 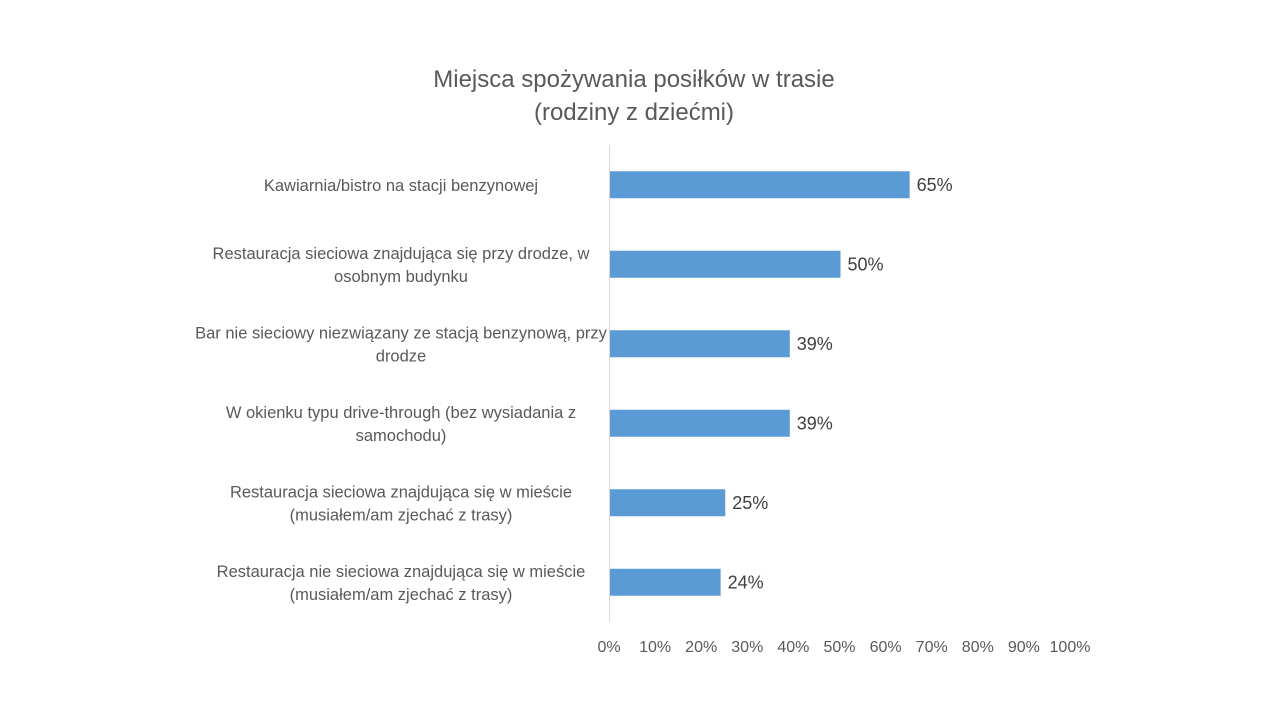 What do you see at coordinates (608, 647) in the screenshot?
I see `x-tick-label: 0%` at bounding box center [608, 647].